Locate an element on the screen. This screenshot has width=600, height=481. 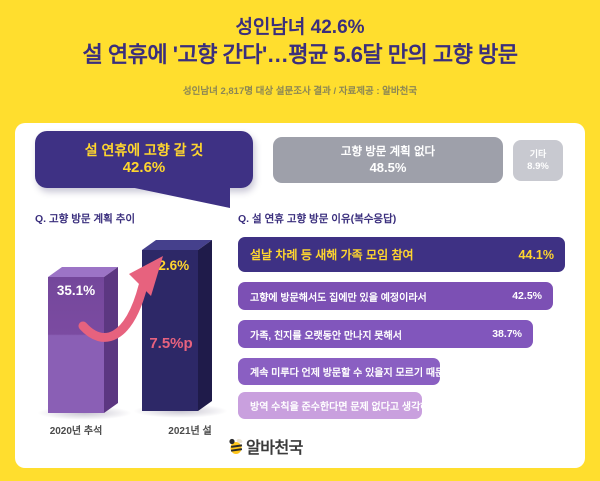
trend-question-heading: Q. 고향 방문 계획 추이 is located at coordinates (85, 219).